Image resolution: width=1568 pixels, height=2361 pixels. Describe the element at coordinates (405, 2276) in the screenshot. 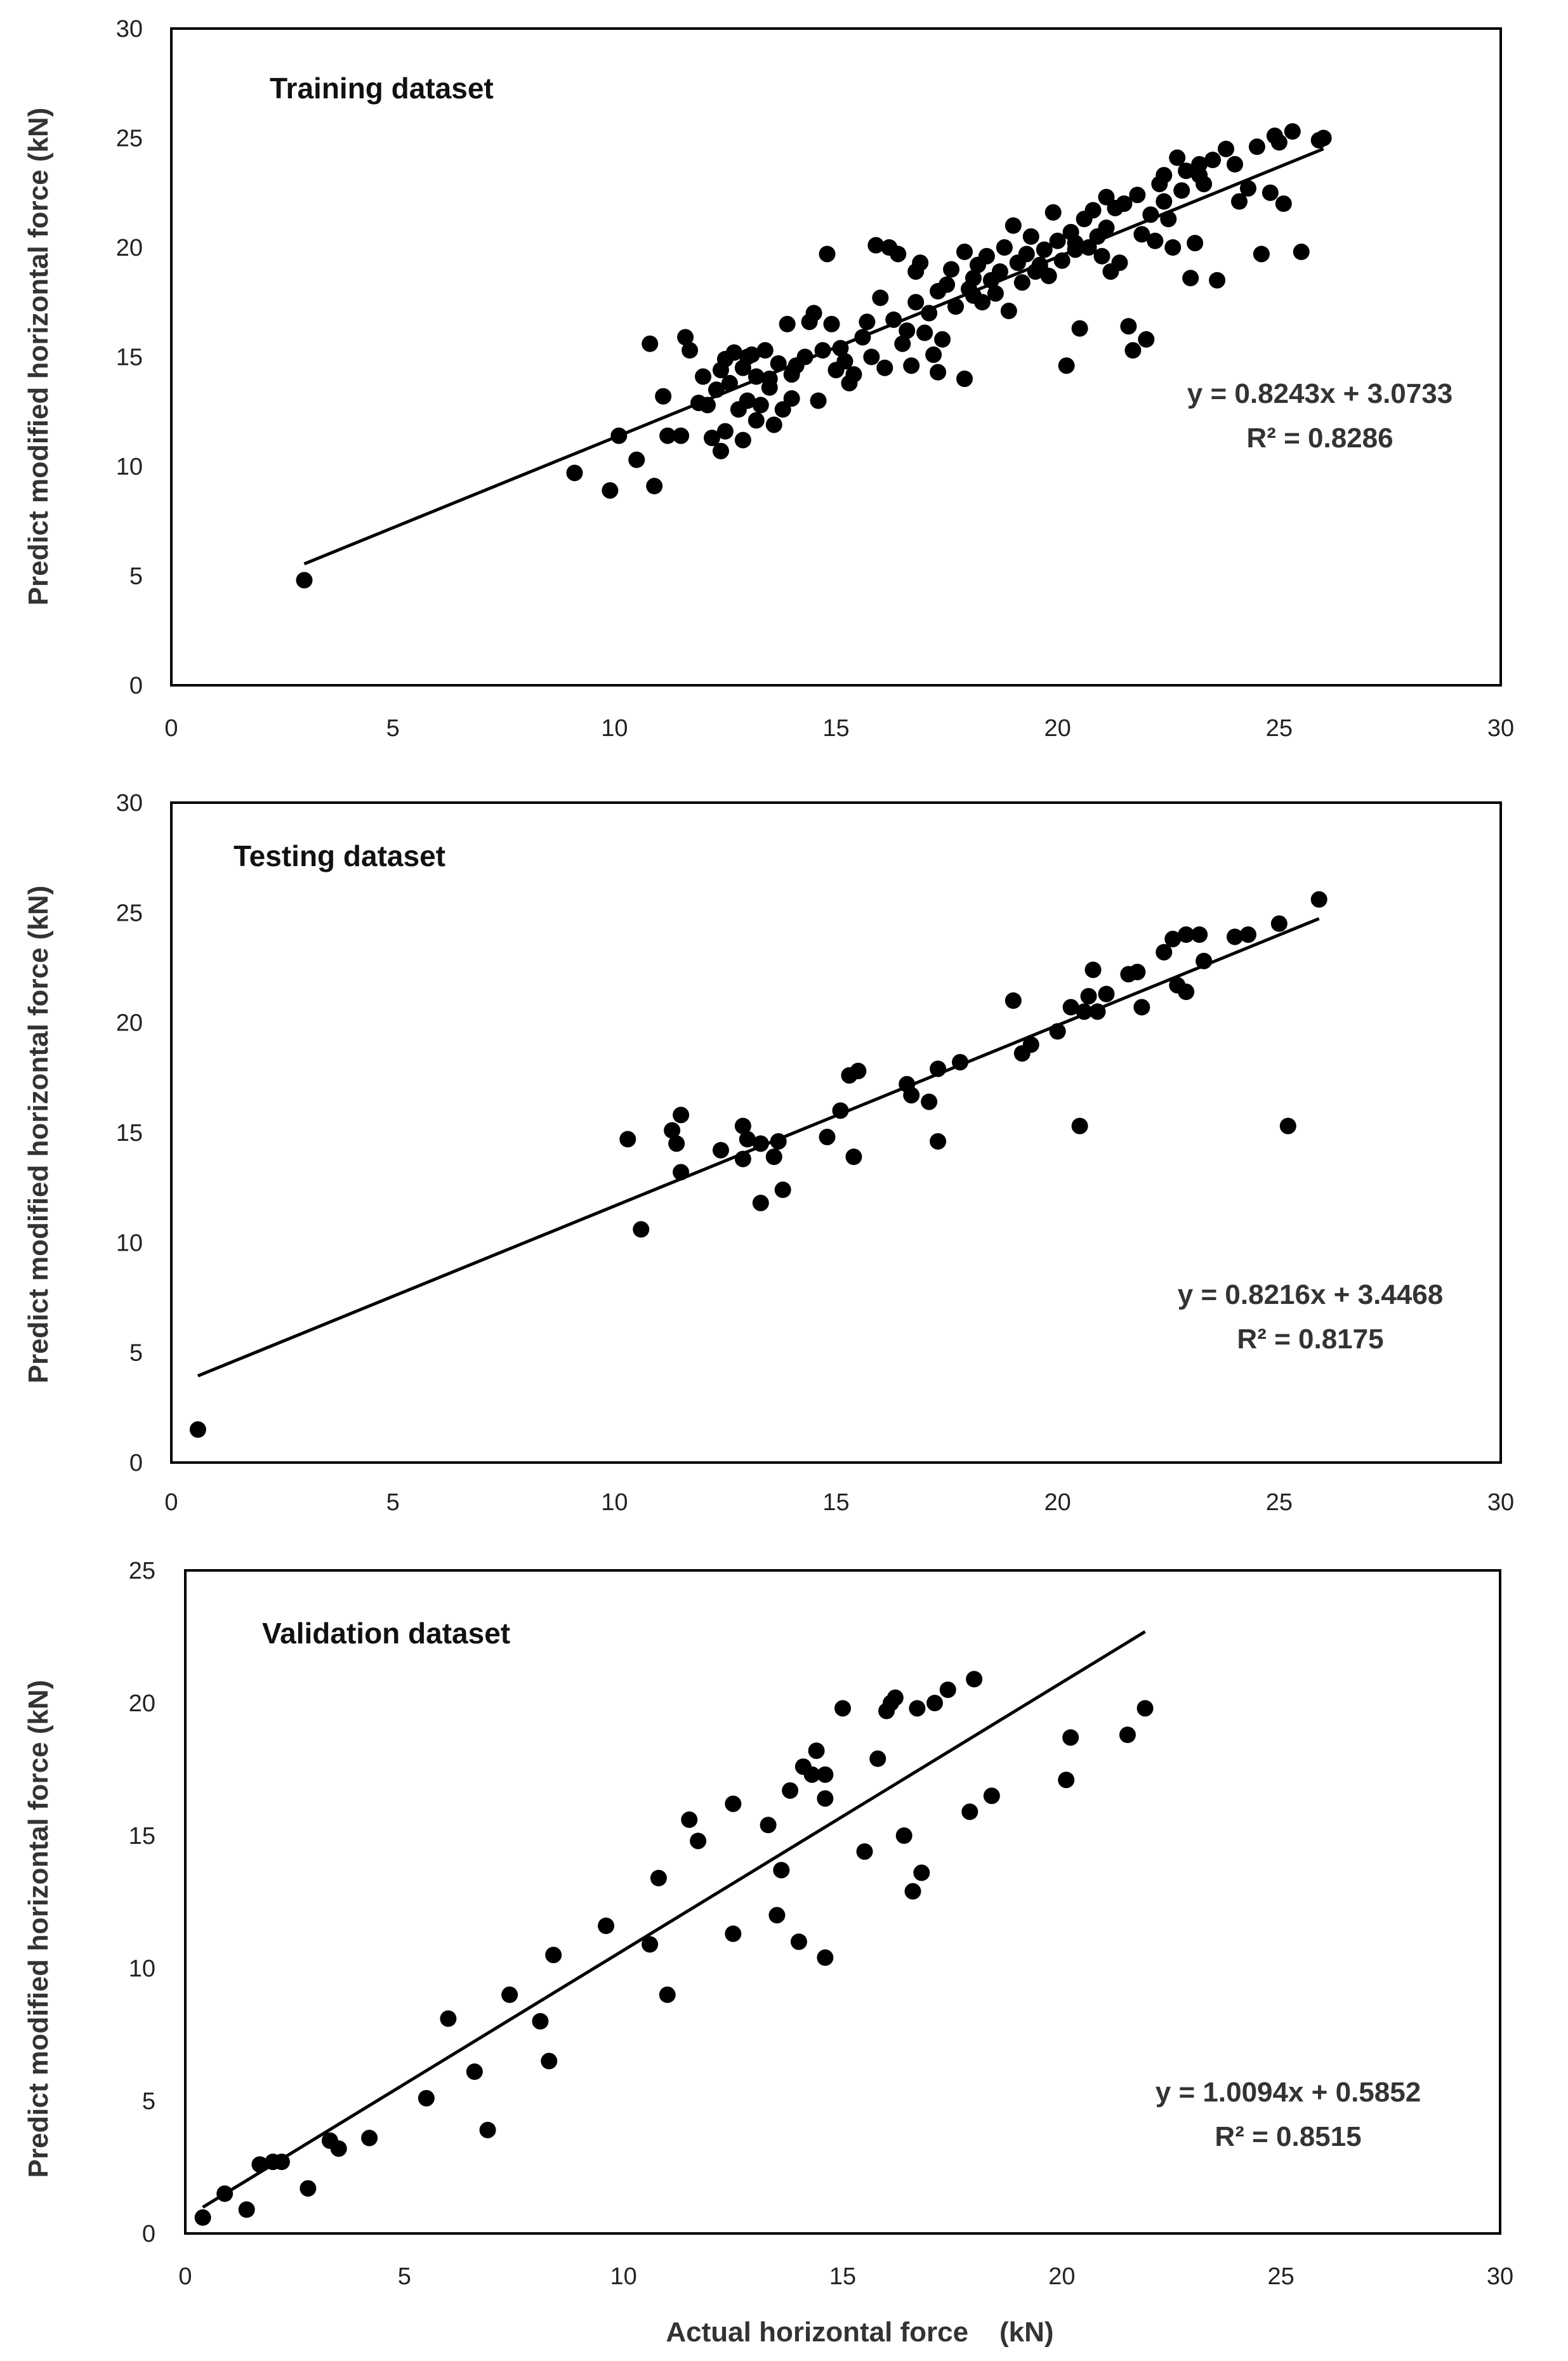

I see `x-tick-label: 5` at that location.